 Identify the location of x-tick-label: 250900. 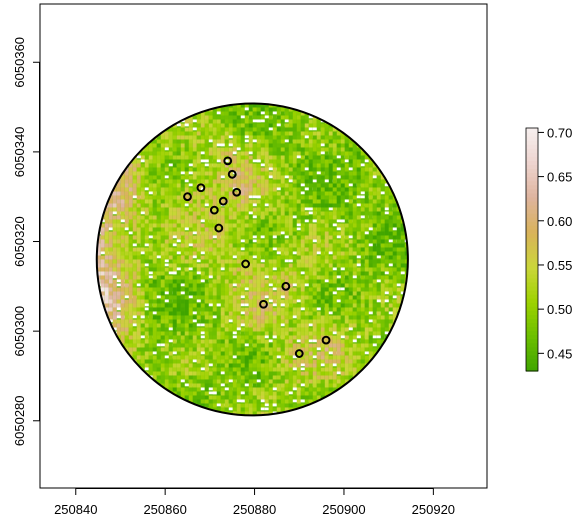
(343, 509).